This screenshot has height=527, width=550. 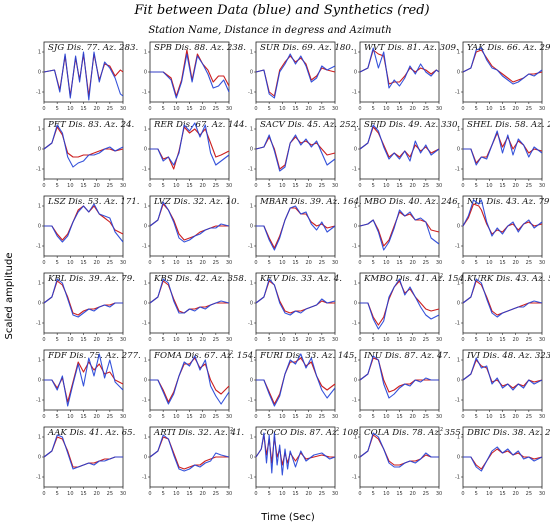 I want to click on panel-label: FDF Dis. 75. Az. 277., so click(x=94, y=356).